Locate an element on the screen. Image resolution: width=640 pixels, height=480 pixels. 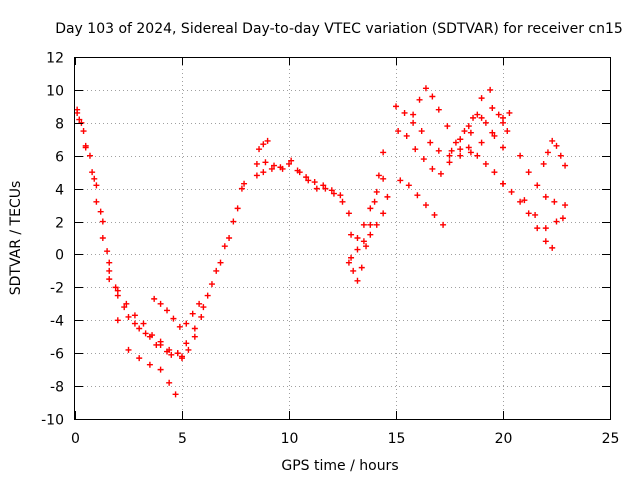
x-tick-label: 10 is located at coordinates (290, 439).